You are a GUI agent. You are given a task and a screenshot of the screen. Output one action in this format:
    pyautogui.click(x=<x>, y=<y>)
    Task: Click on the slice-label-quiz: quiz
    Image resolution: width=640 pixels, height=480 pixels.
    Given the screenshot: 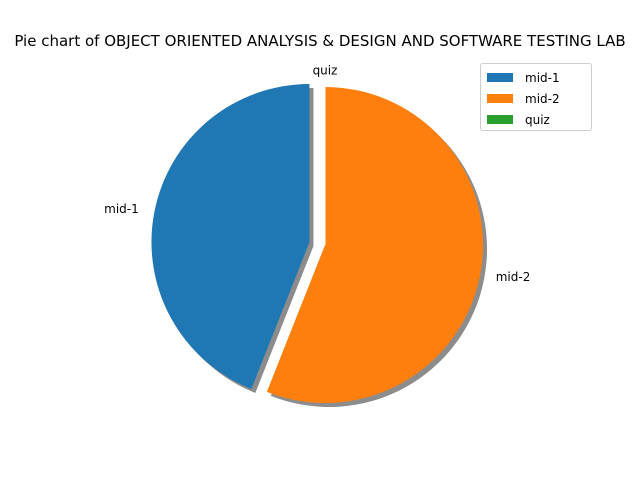 What is the action you would take?
    pyautogui.click(x=325, y=71)
    